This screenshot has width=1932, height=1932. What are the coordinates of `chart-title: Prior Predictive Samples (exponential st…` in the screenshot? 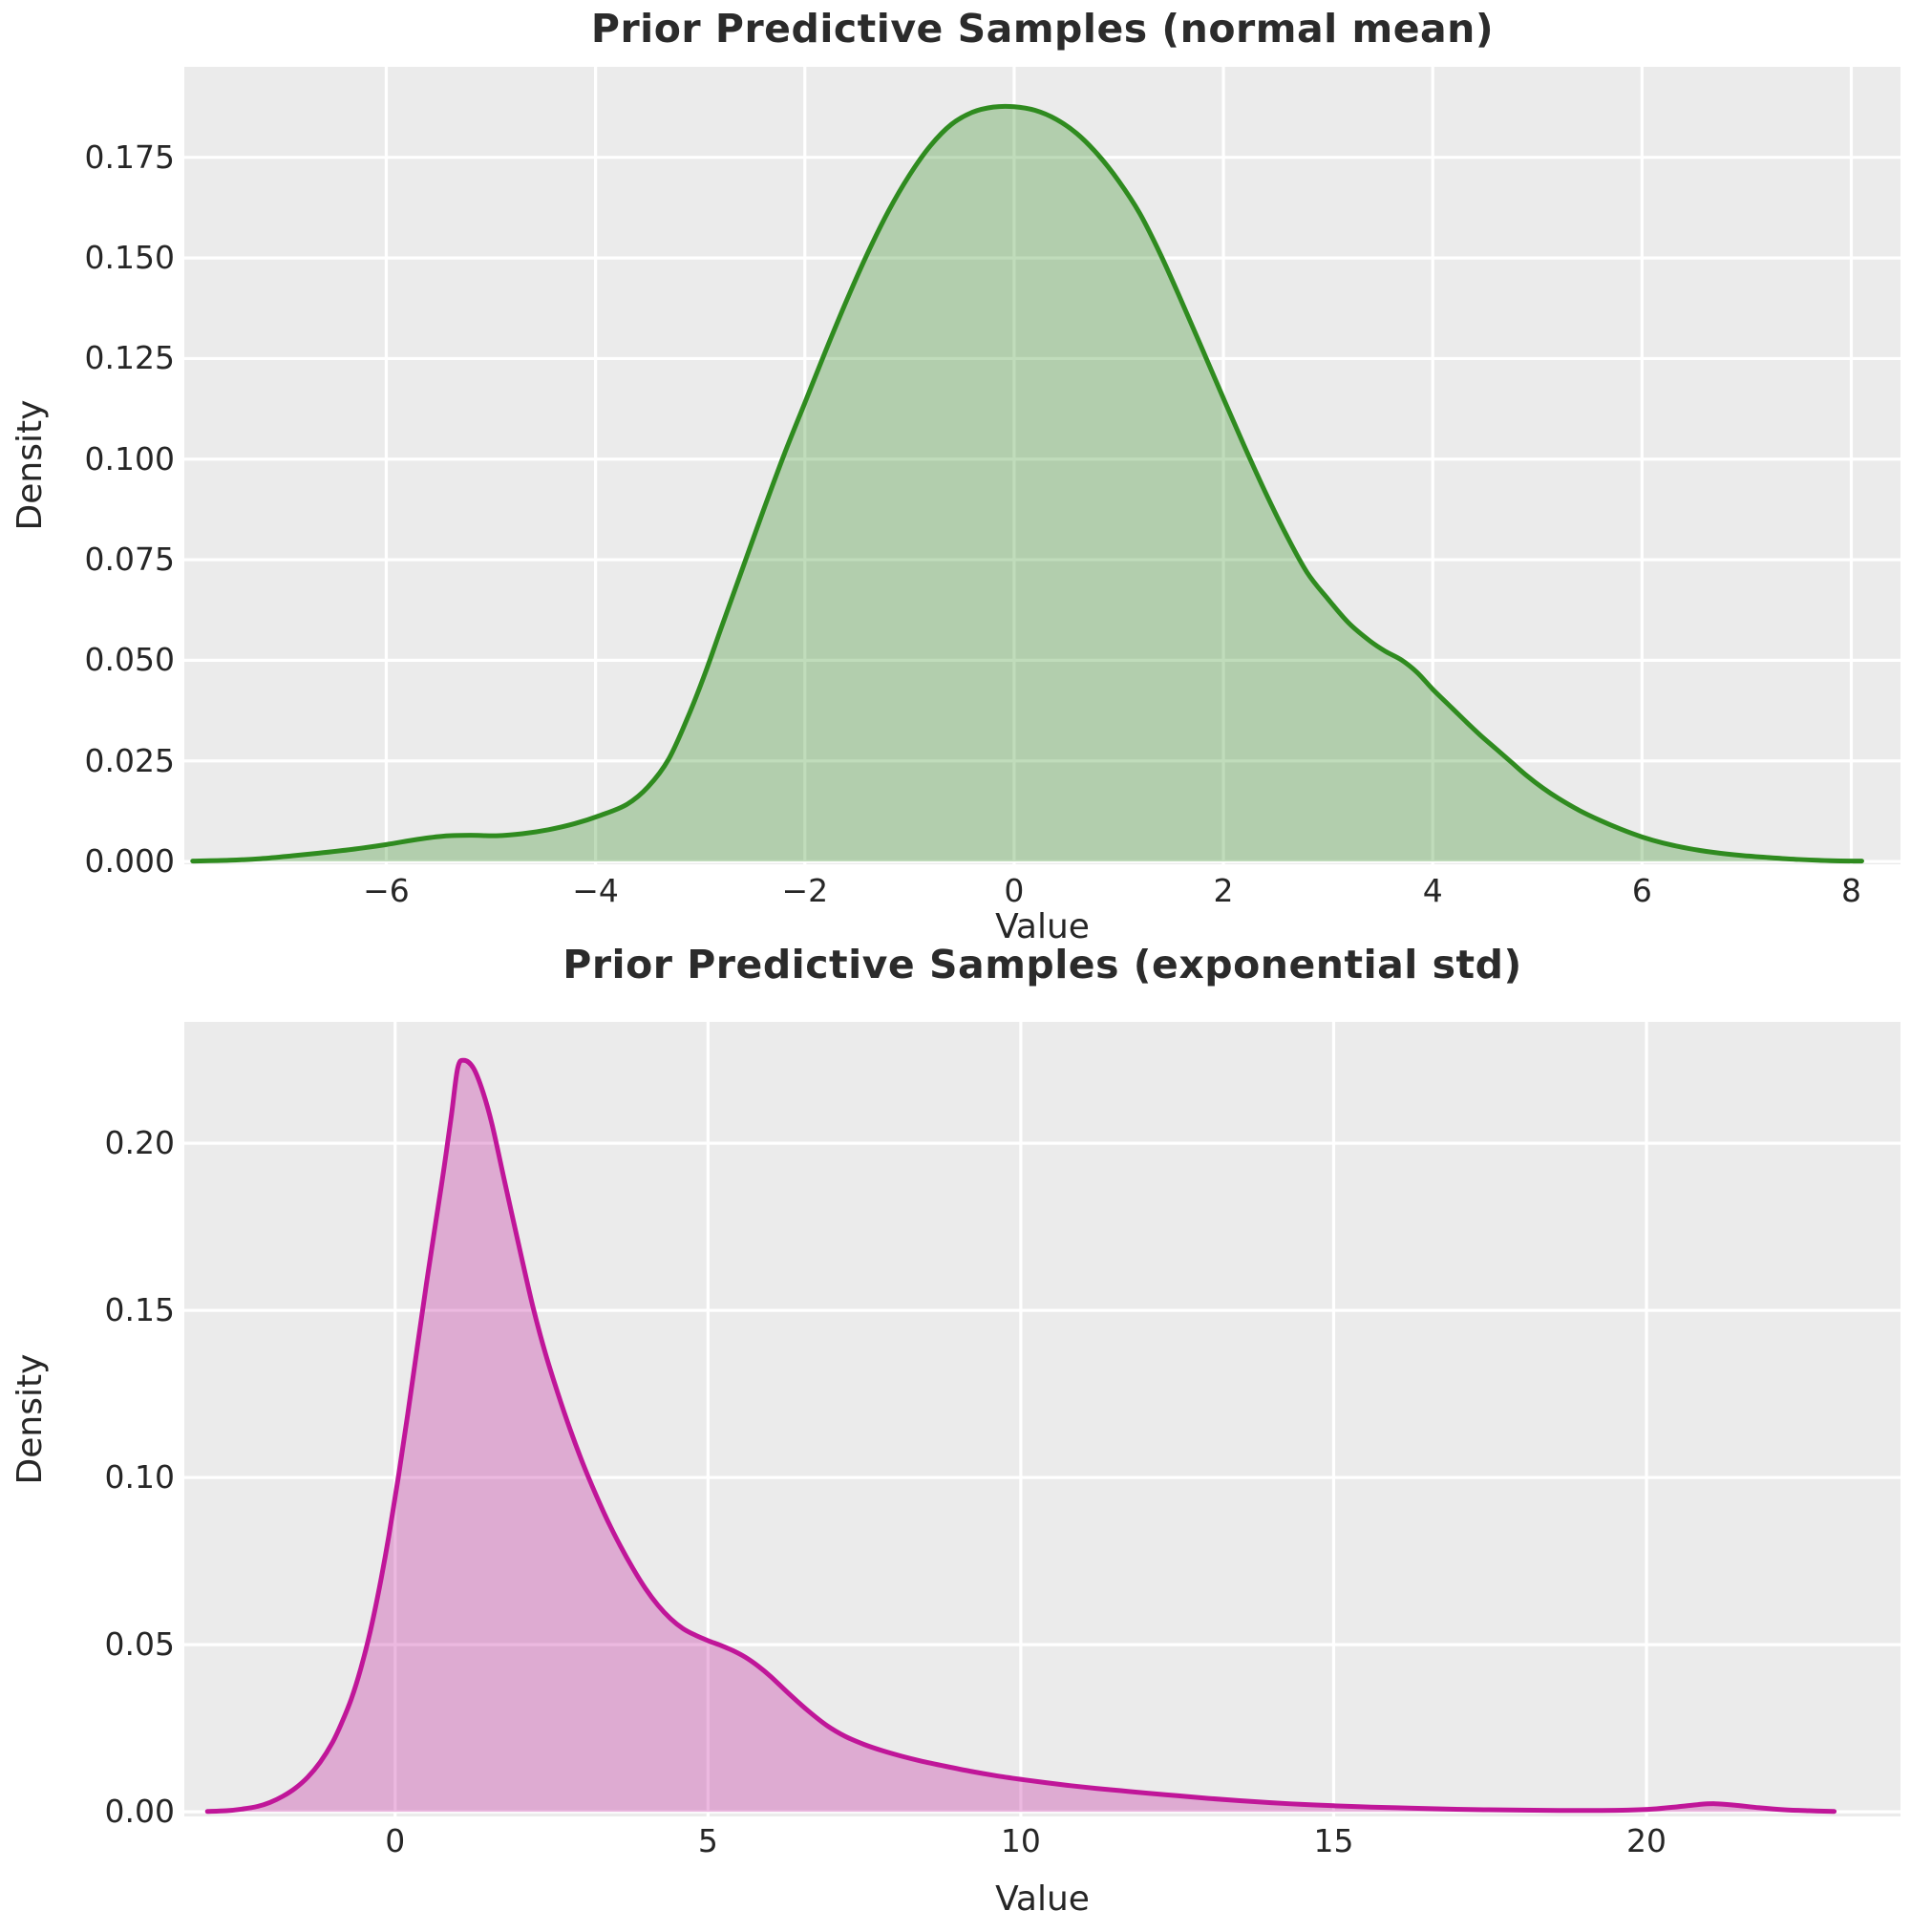 It's located at (1042, 964).